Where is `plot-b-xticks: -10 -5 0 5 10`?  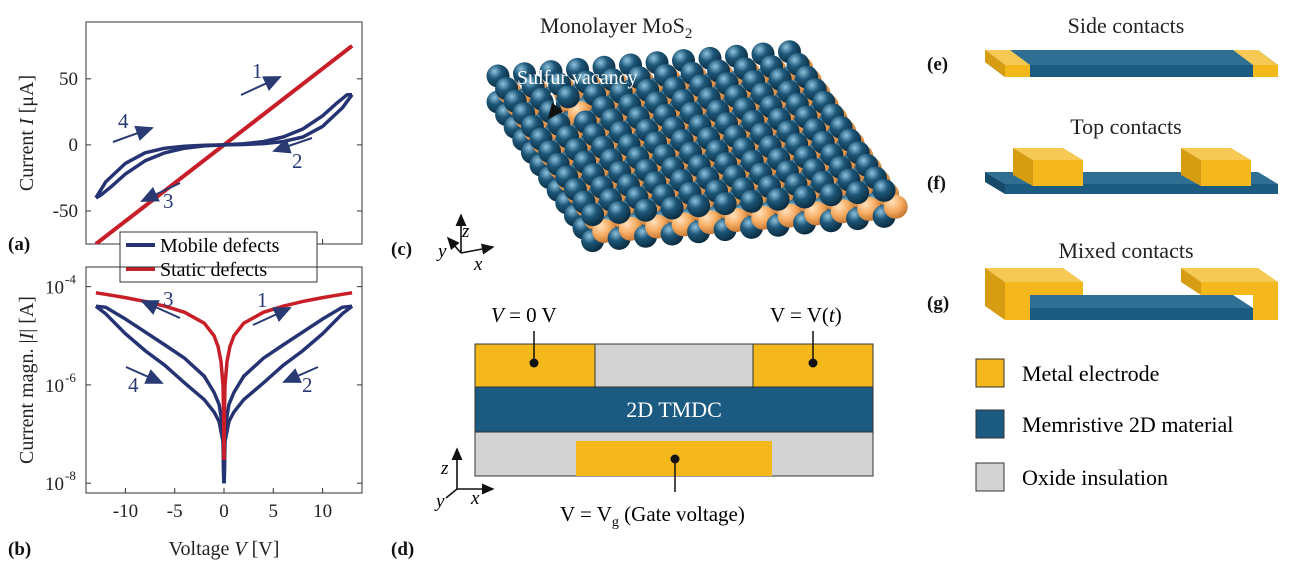 plot-b-xticks: -10 -5 0 5 10 is located at coordinates (222, 505).